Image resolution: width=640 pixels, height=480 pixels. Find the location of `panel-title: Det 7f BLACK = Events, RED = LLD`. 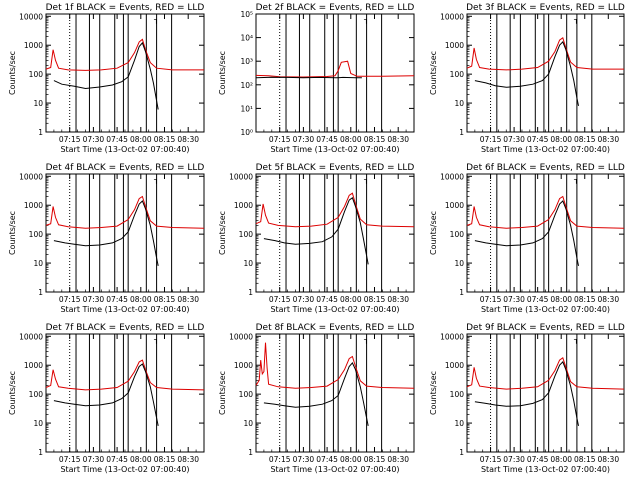

panel-title: Det 7f BLACK = Events, RED = LLD is located at coordinates (125, 328).